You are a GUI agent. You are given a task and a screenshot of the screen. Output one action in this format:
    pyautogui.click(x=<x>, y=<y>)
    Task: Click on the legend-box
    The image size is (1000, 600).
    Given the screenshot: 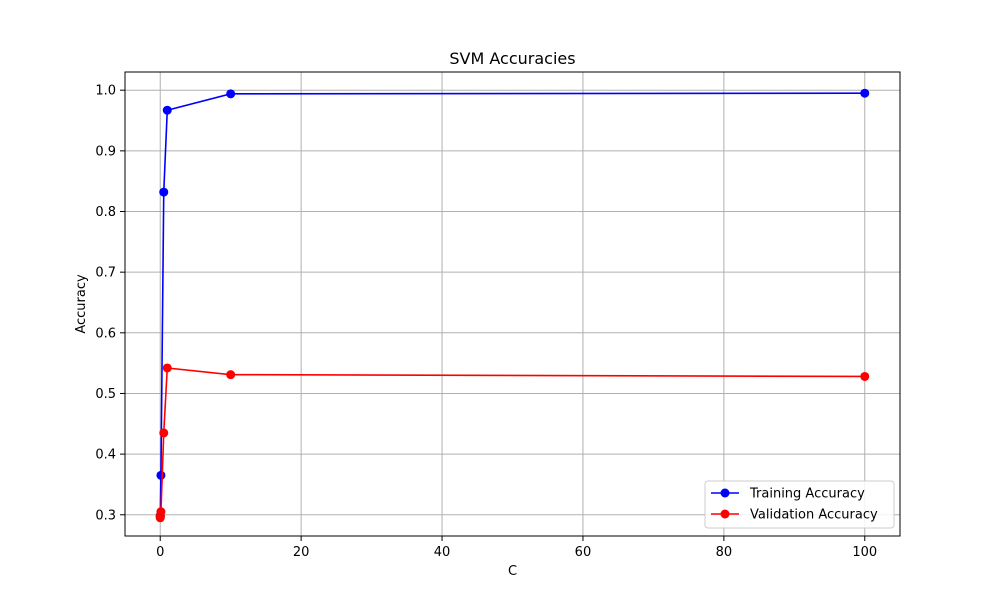 What is the action you would take?
    pyautogui.click(x=799, y=504)
    